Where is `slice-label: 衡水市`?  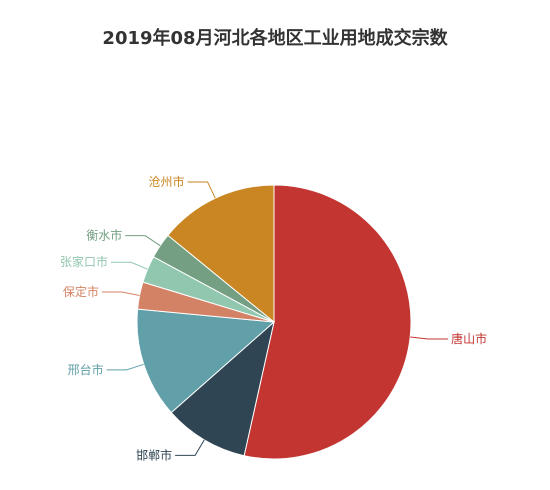 slice-label: 衡水市 is located at coordinates (104, 235).